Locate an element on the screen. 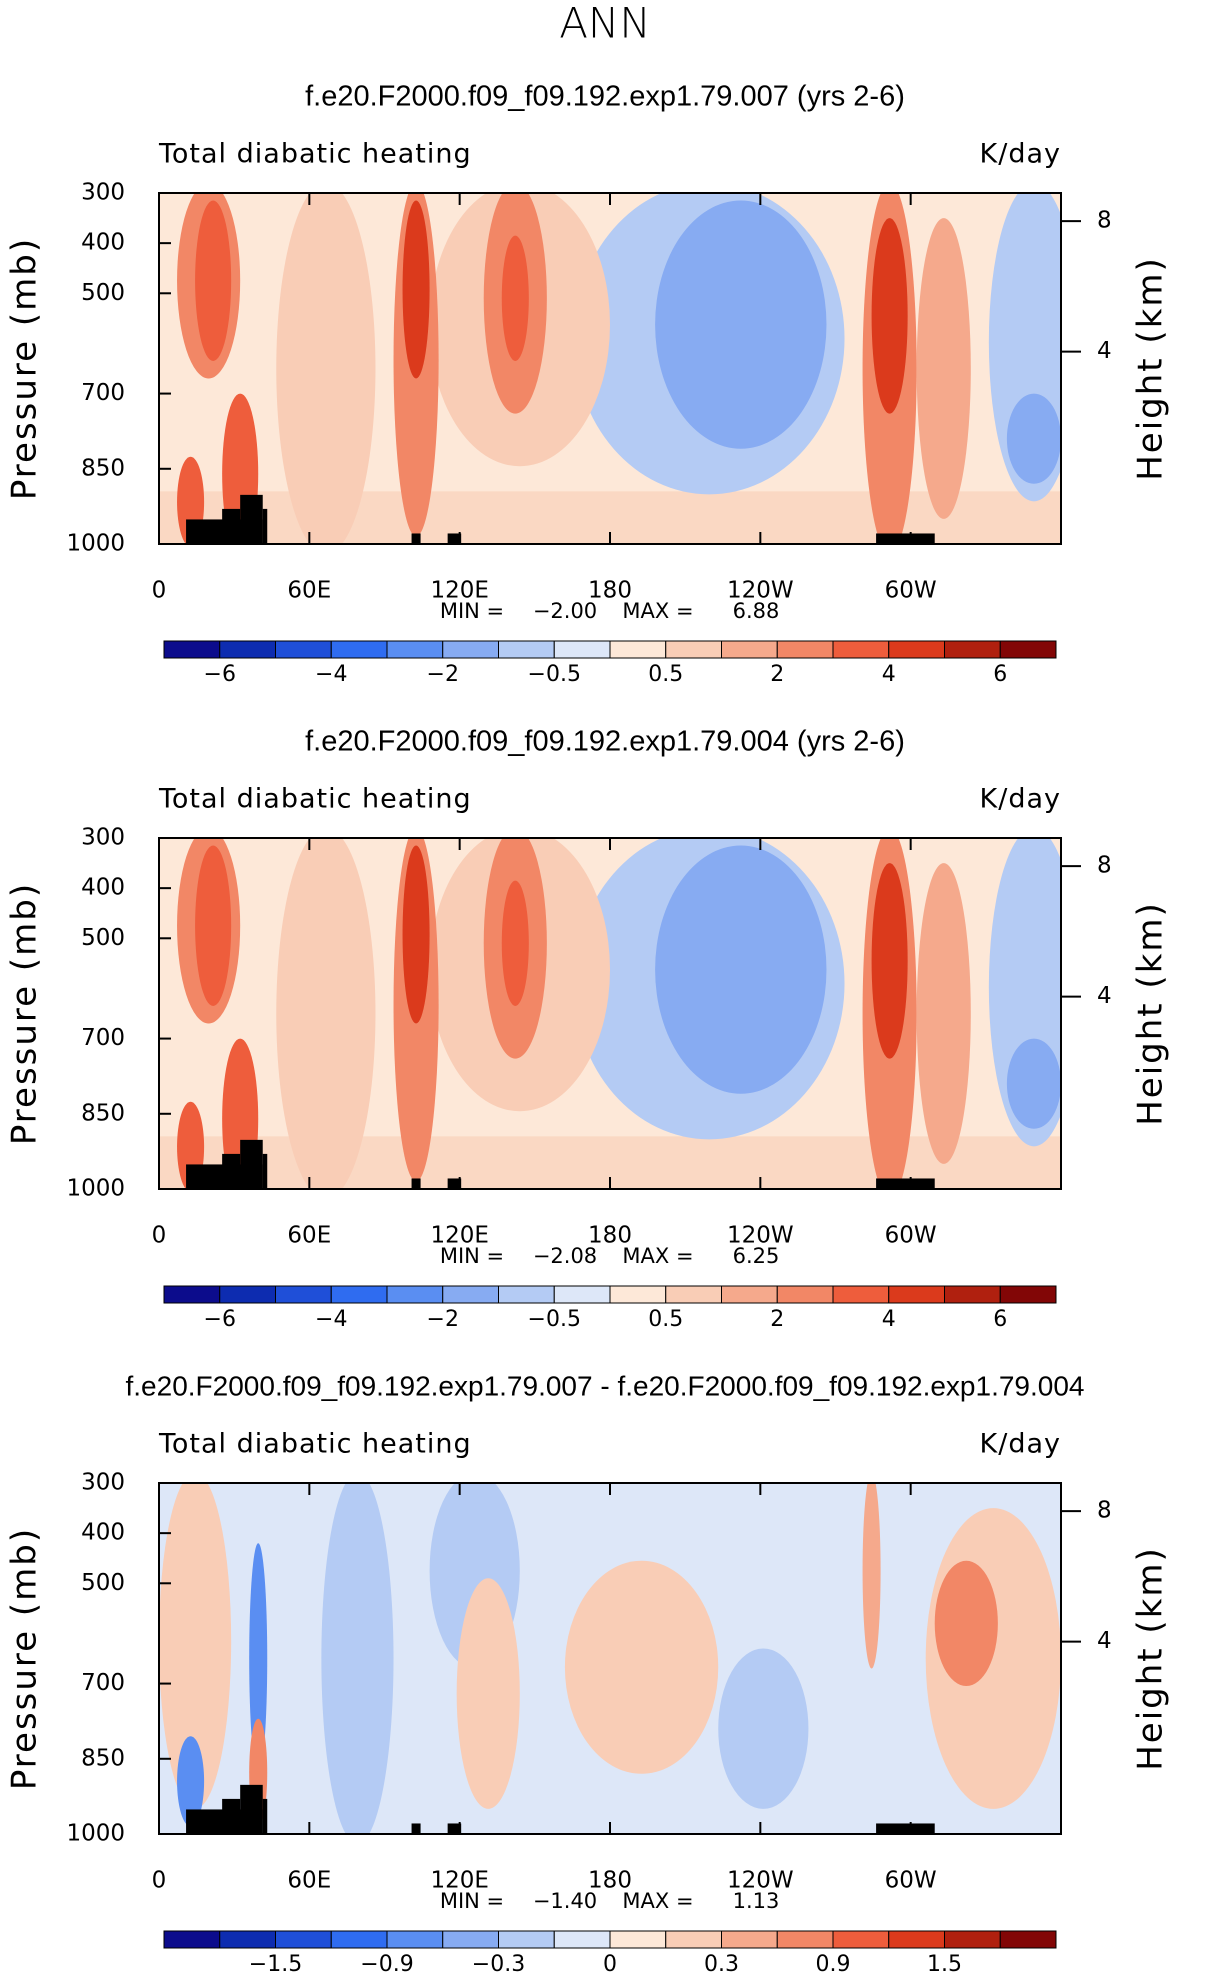 The image size is (1210, 1987). colorbar-label: −0.9 is located at coordinates (386, 1964).